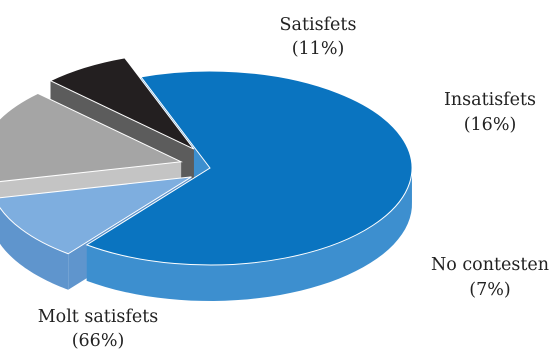 Image resolution: width=557 pixels, height=351 pixels. What do you see at coordinates (96, 215) in the screenshot?
I see `slice-satisfets` at bounding box center [96, 215].